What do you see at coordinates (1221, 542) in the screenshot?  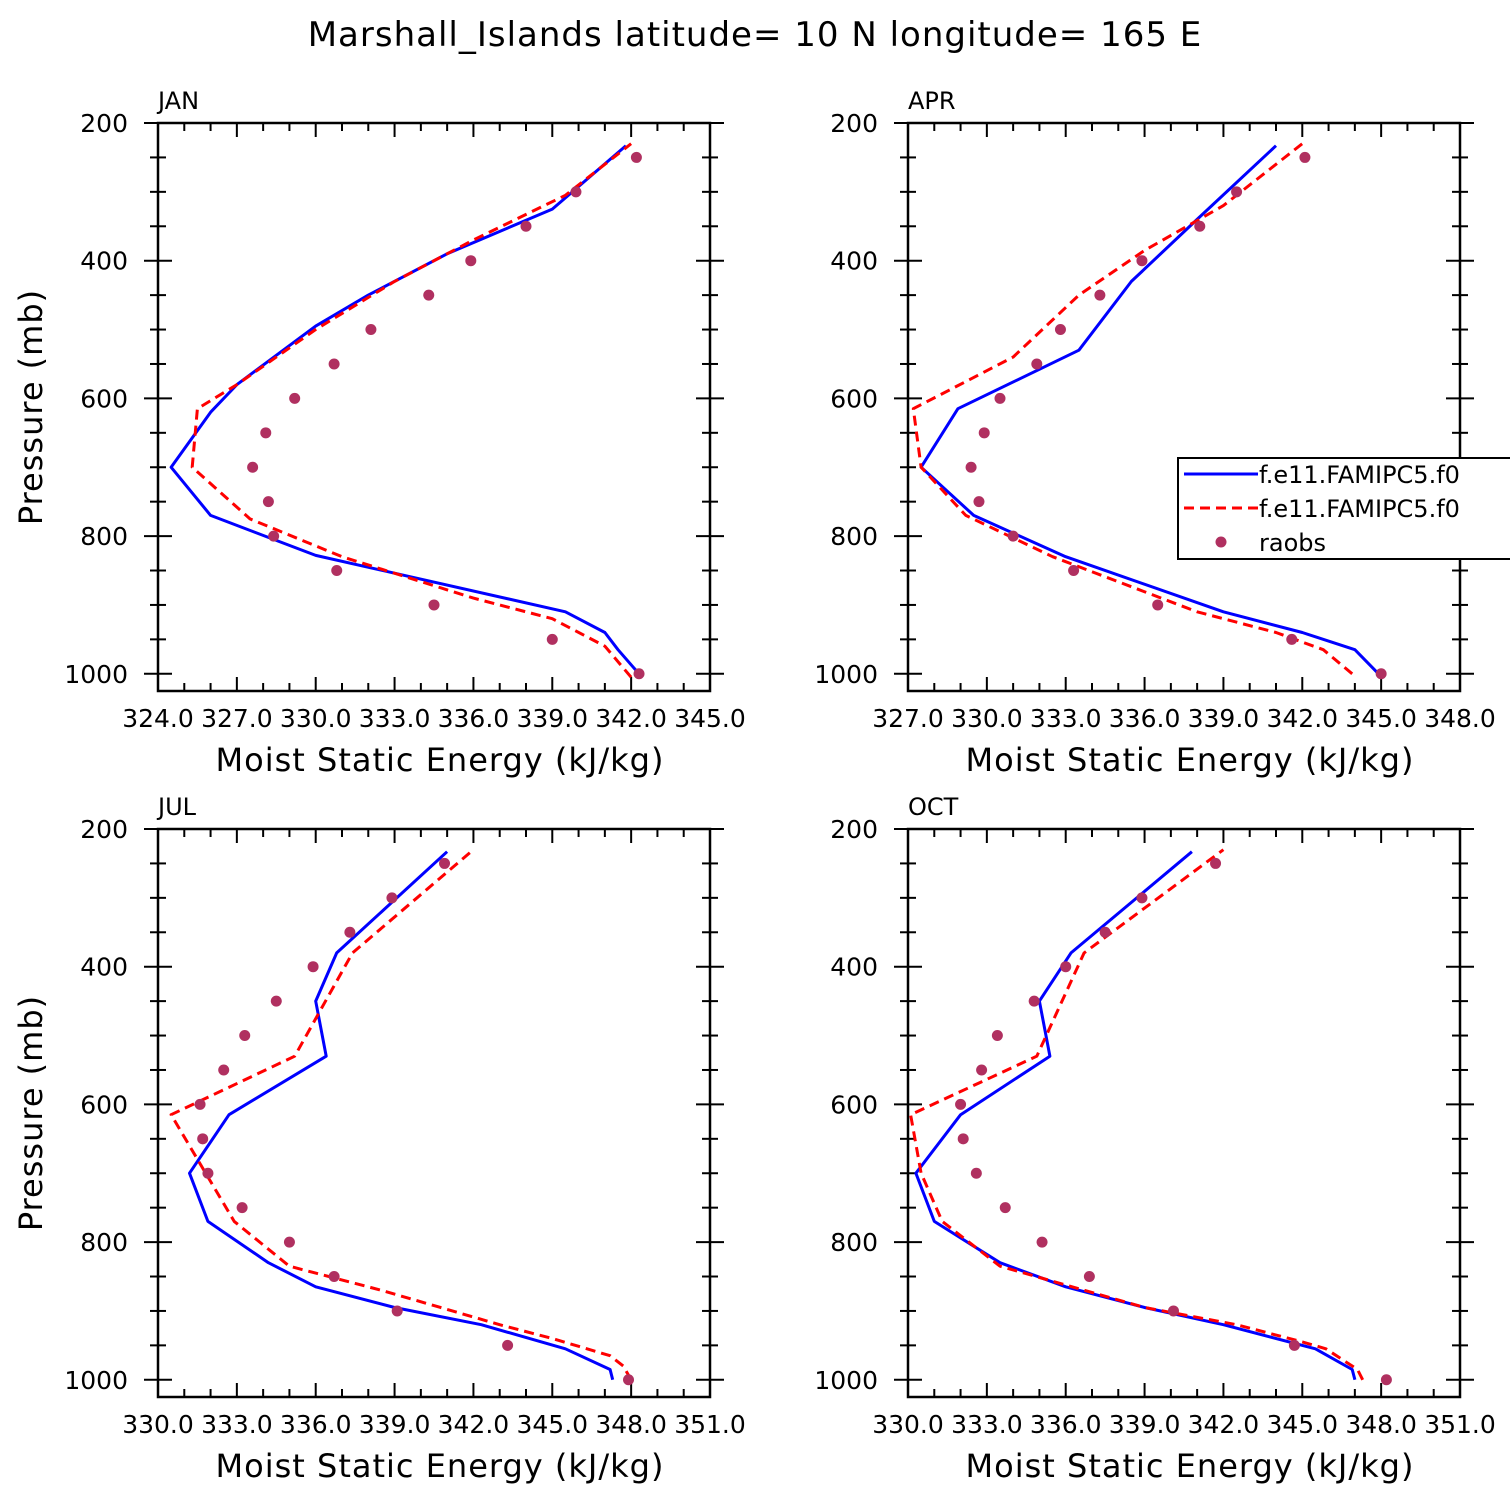 I see `legend-marker-raobs` at bounding box center [1221, 542].